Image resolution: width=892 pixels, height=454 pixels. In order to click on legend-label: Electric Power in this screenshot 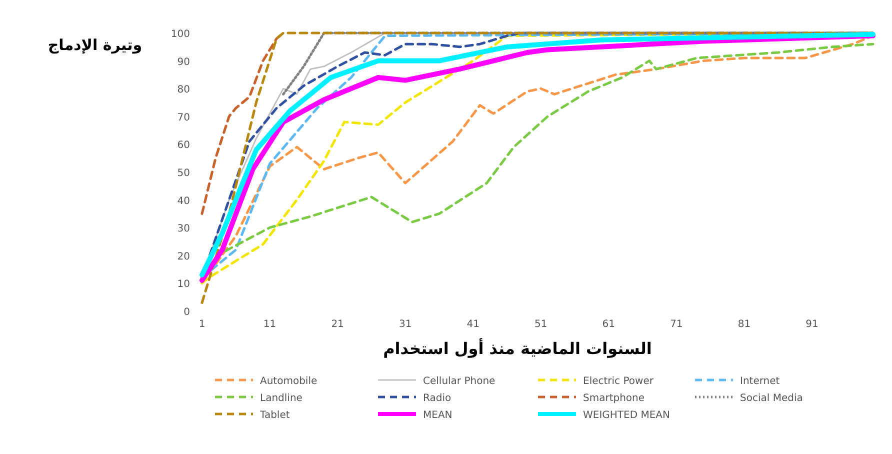, I will do `click(618, 381)`.